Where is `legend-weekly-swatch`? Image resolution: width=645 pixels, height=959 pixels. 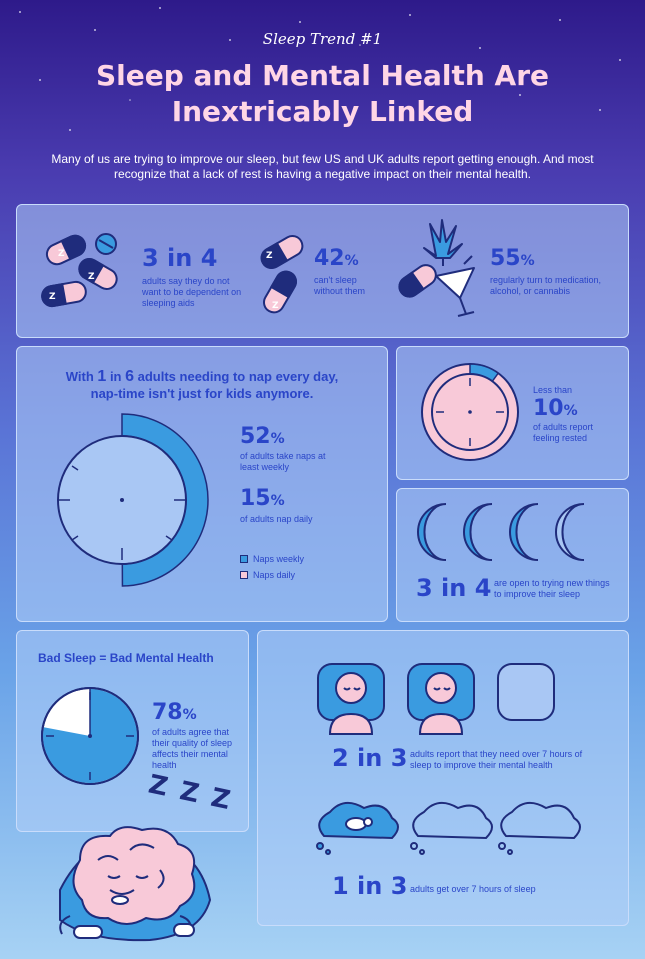 legend-weekly-swatch is located at coordinates (244, 559).